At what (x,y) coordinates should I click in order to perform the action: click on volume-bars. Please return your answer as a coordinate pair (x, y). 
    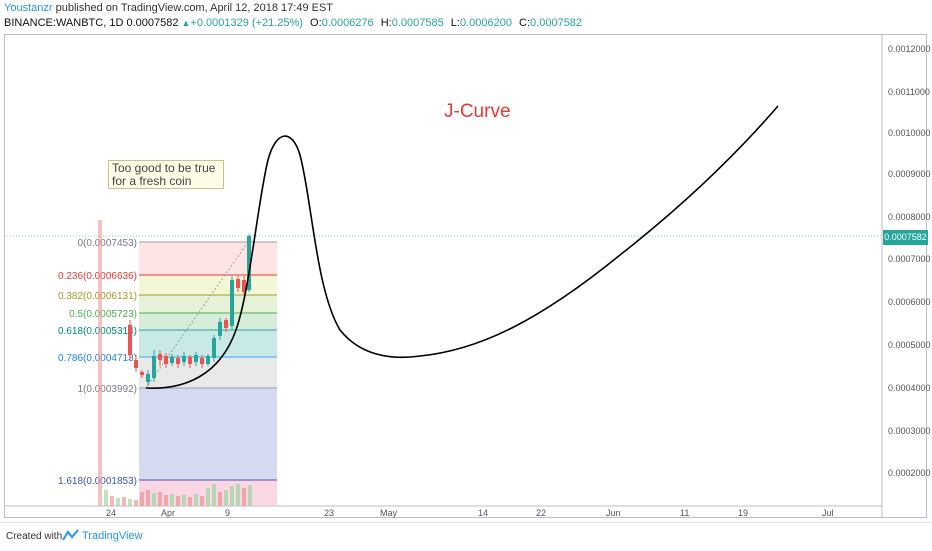
    Looking at the image, I should click on (175, 363).